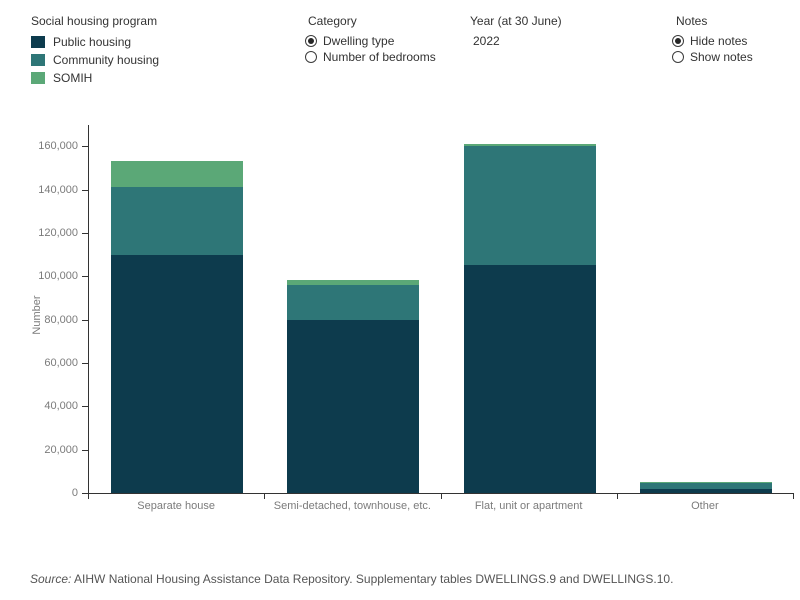 This screenshot has width=800, height=600. What do you see at coordinates (486, 41) in the screenshot?
I see `year-value: 2022` at bounding box center [486, 41].